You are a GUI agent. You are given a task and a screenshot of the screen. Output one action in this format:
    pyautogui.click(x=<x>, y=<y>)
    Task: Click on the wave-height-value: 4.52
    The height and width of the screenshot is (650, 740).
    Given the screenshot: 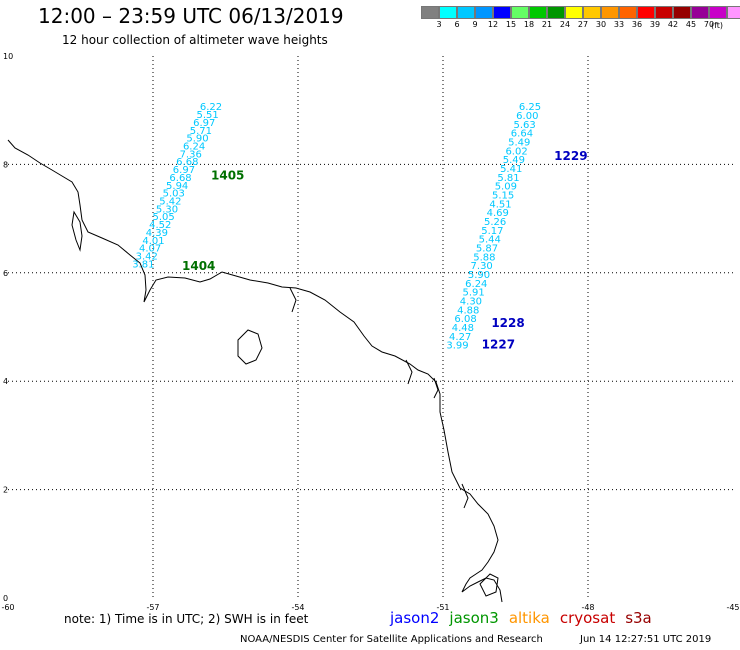 What is the action you would take?
    pyautogui.click(x=160, y=225)
    